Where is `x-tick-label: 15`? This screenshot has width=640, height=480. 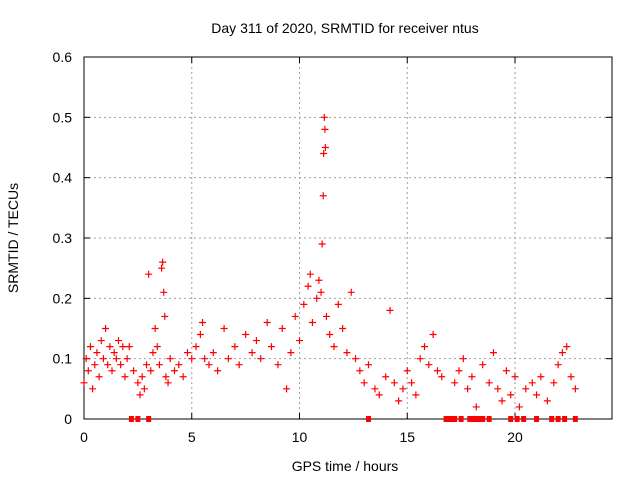
x-tick-label: 15 is located at coordinates (407, 437).